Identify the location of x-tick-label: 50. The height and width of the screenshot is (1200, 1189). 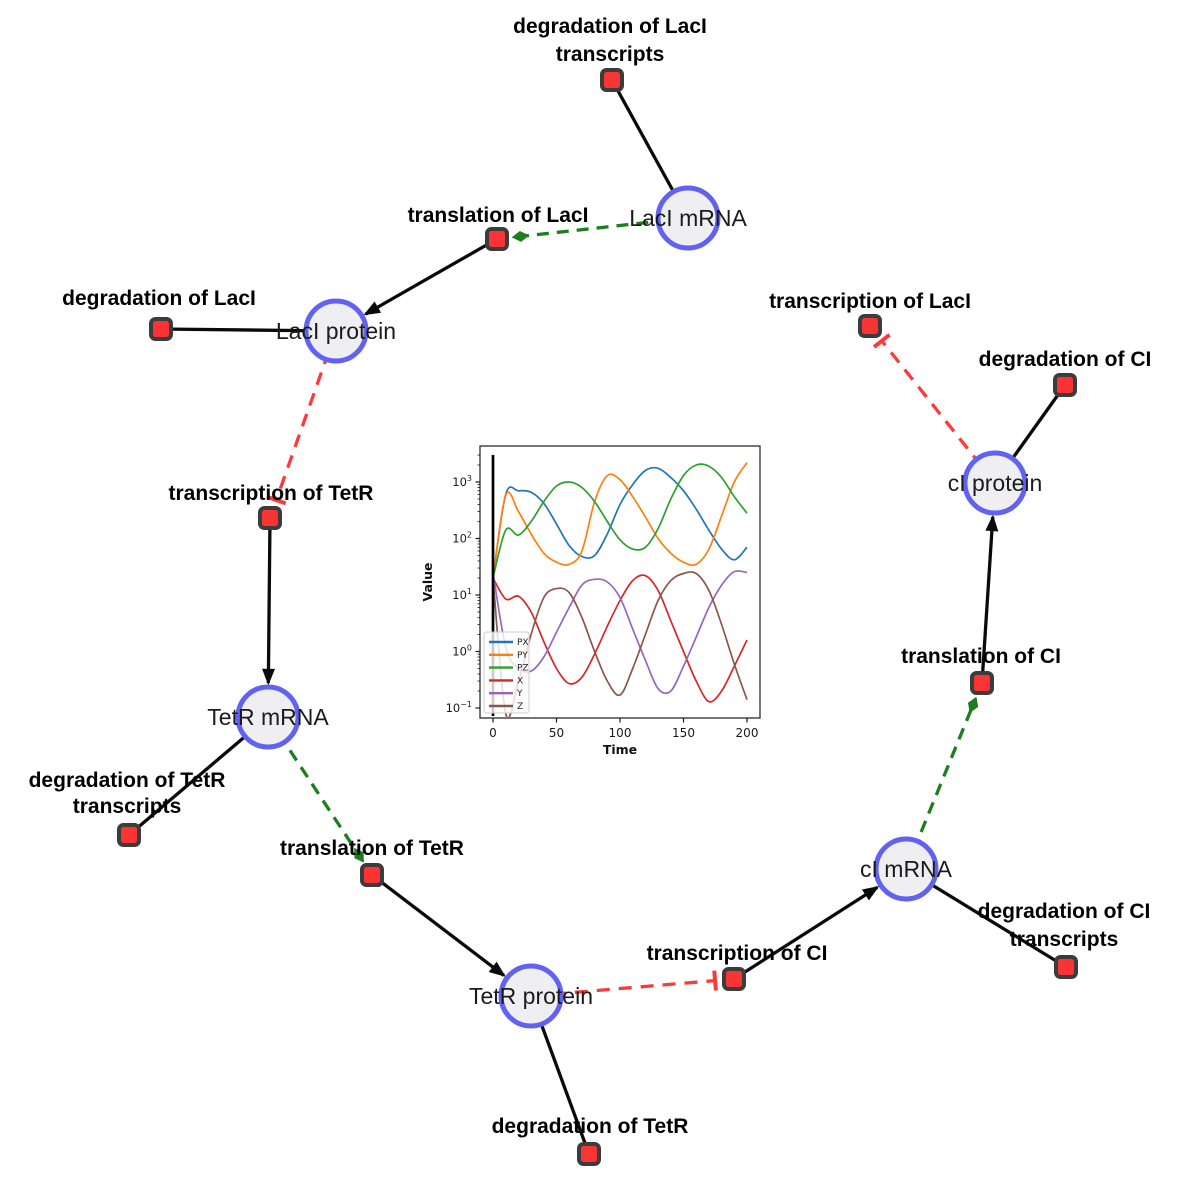
(556, 733).